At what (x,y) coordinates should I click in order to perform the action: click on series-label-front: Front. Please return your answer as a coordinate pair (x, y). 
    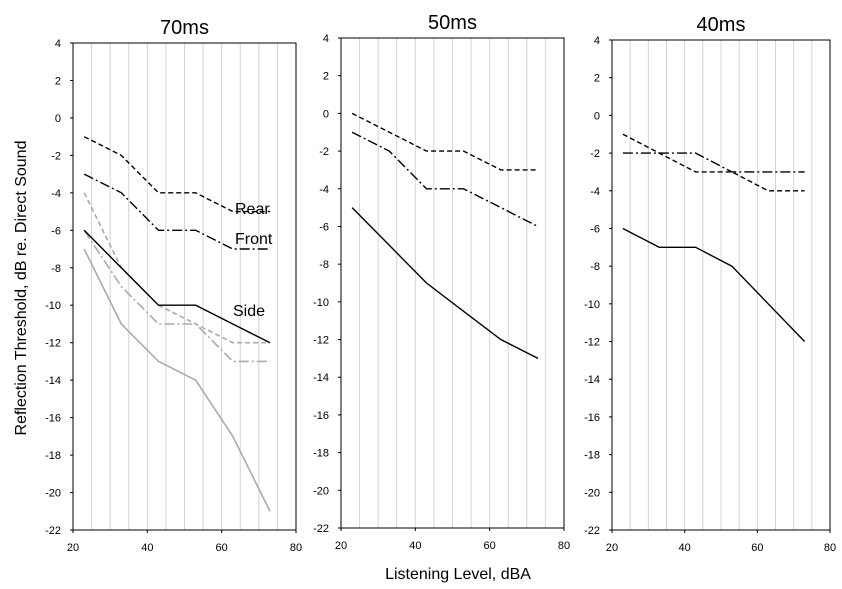
    Looking at the image, I should click on (254, 239).